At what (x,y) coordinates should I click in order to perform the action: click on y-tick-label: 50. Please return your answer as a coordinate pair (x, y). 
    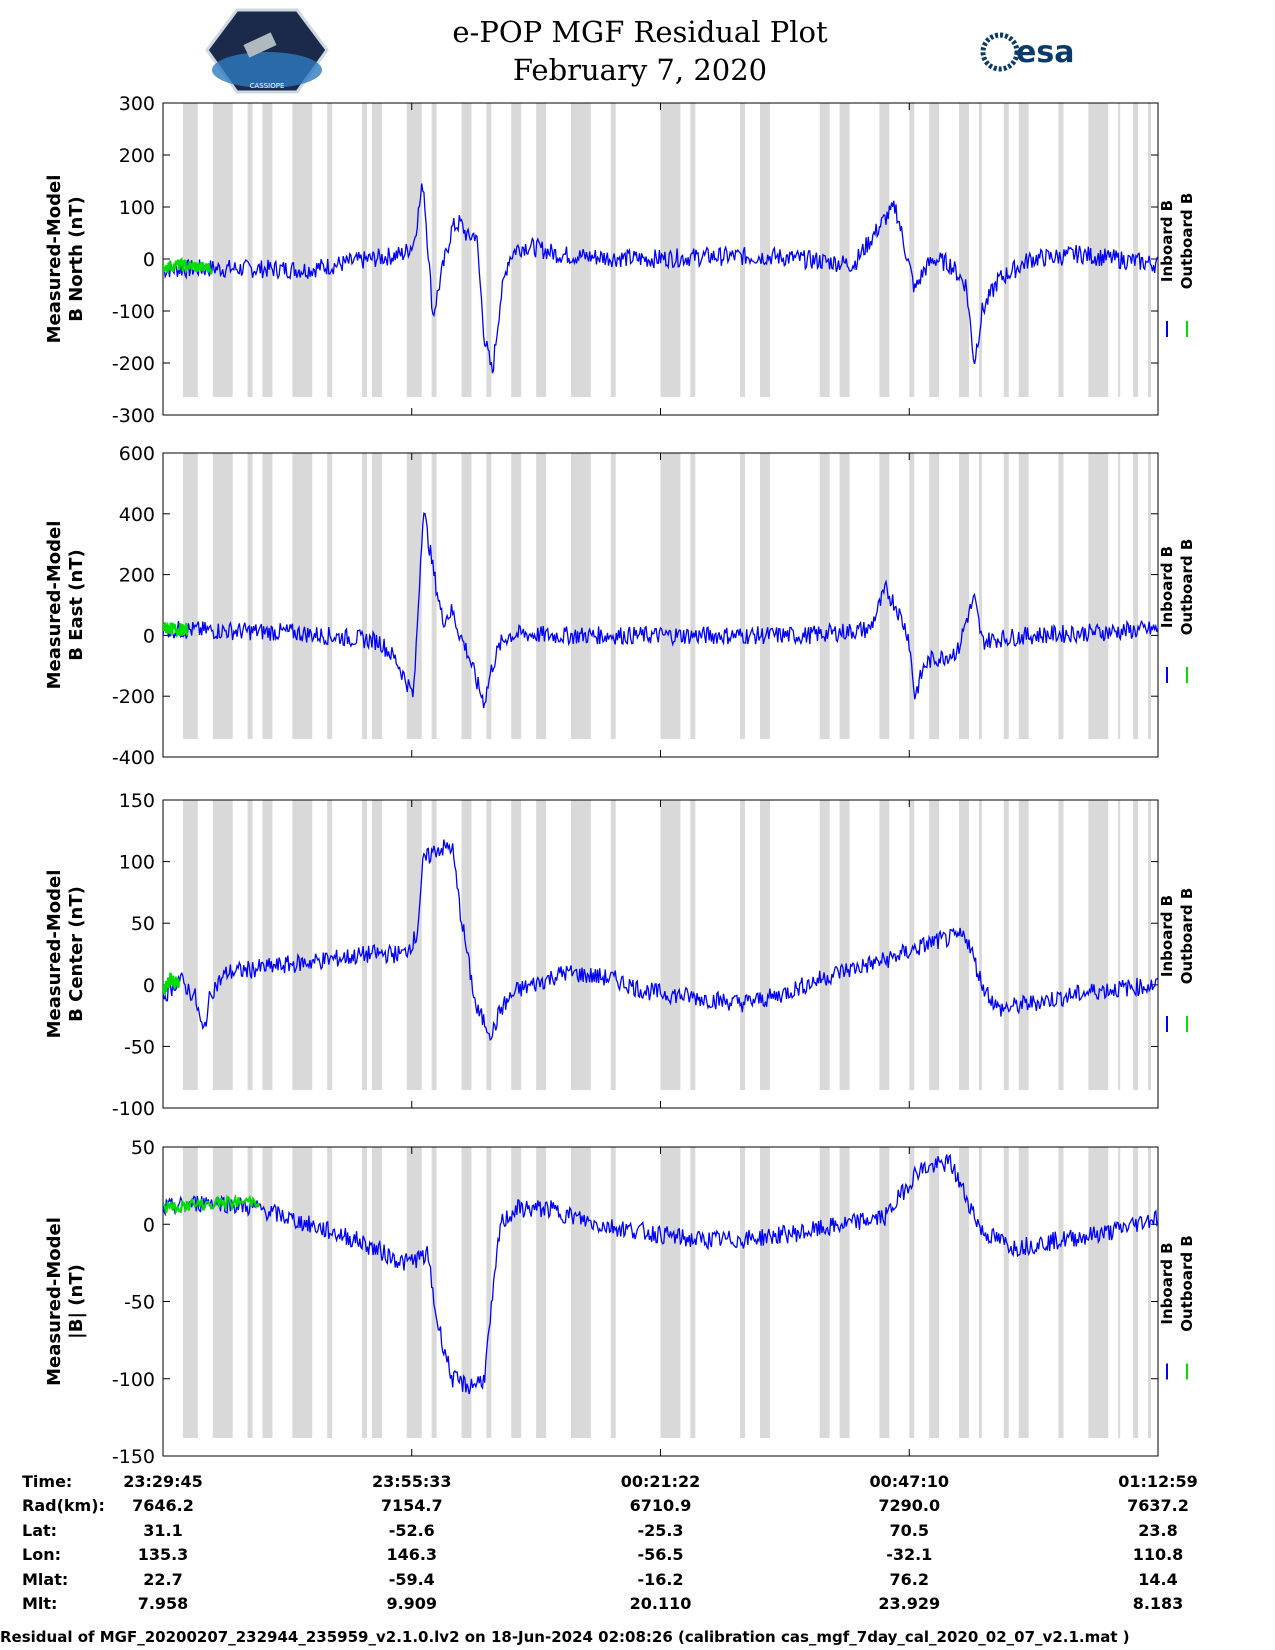
    Looking at the image, I should click on (143, 924).